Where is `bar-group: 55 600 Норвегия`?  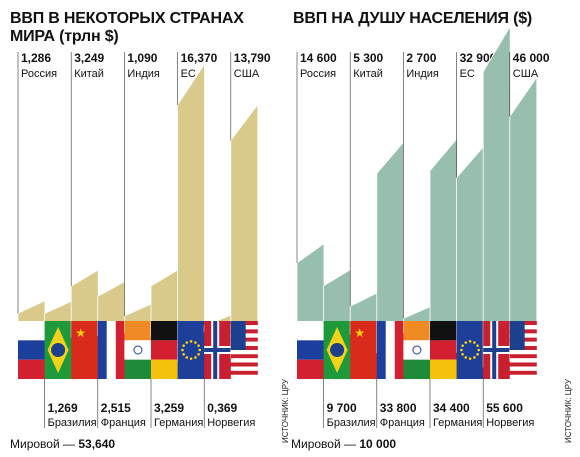
bar-group: 55 600 Норвегия is located at coordinates (508, 226).